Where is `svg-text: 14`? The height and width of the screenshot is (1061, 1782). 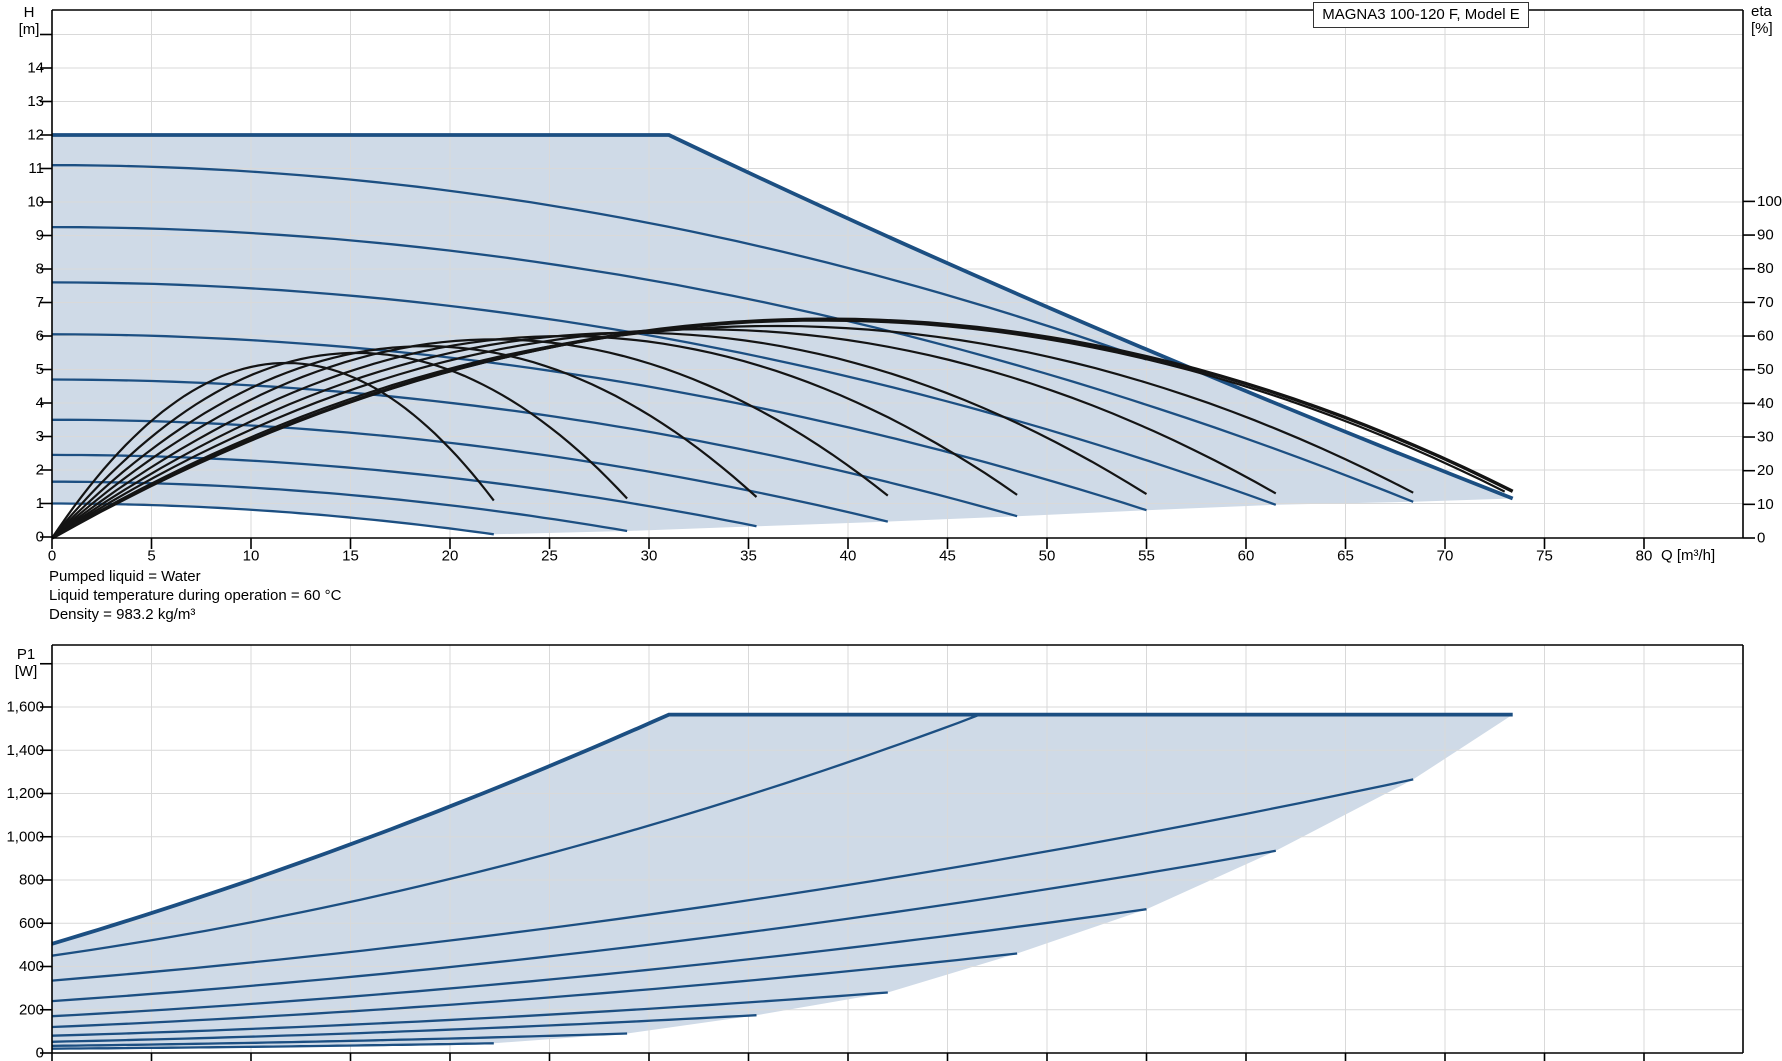
svg-text: 14 is located at coordinates (35, 68).